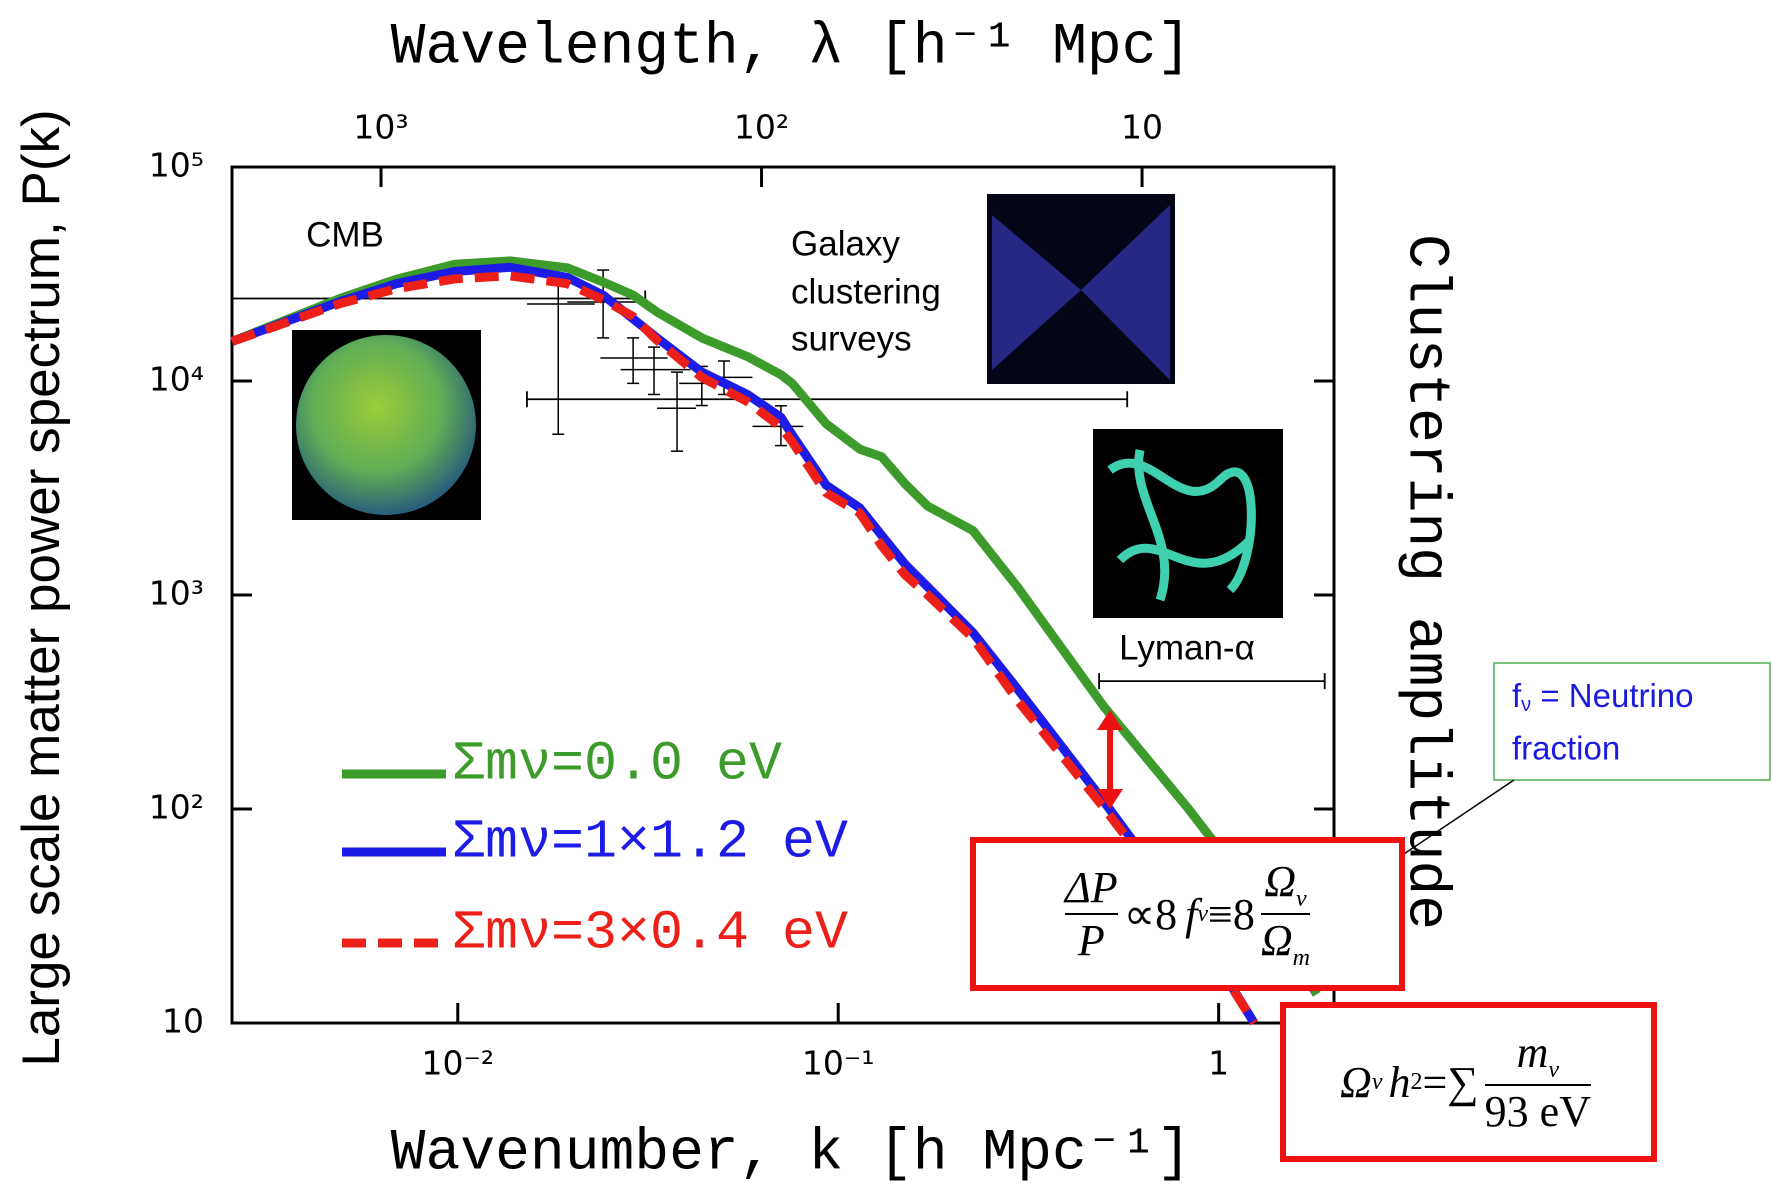 This screenshot has height=1192, width=1772. I want to click on y-tick-label: 10⁵, so click(176, 165).